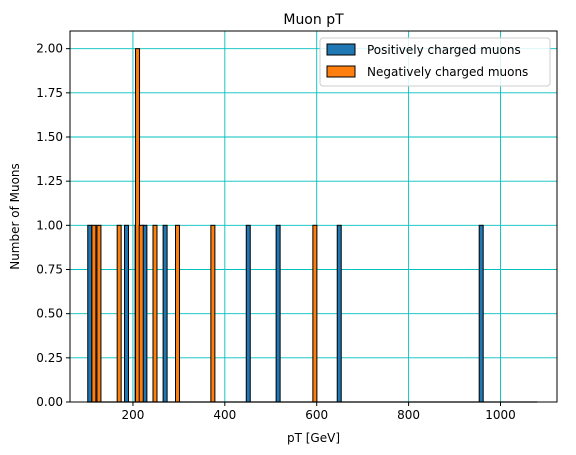 The width and height of the screenshot is (576, 455). I want to click on y-axis-label: Number of Muons, so click(15, 216).